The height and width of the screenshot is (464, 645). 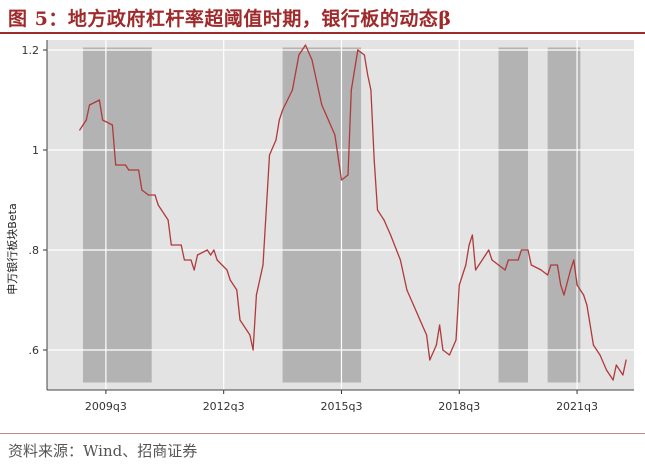 I want to click on x-tick-label: 2009q3, so click(x=106, y=406).